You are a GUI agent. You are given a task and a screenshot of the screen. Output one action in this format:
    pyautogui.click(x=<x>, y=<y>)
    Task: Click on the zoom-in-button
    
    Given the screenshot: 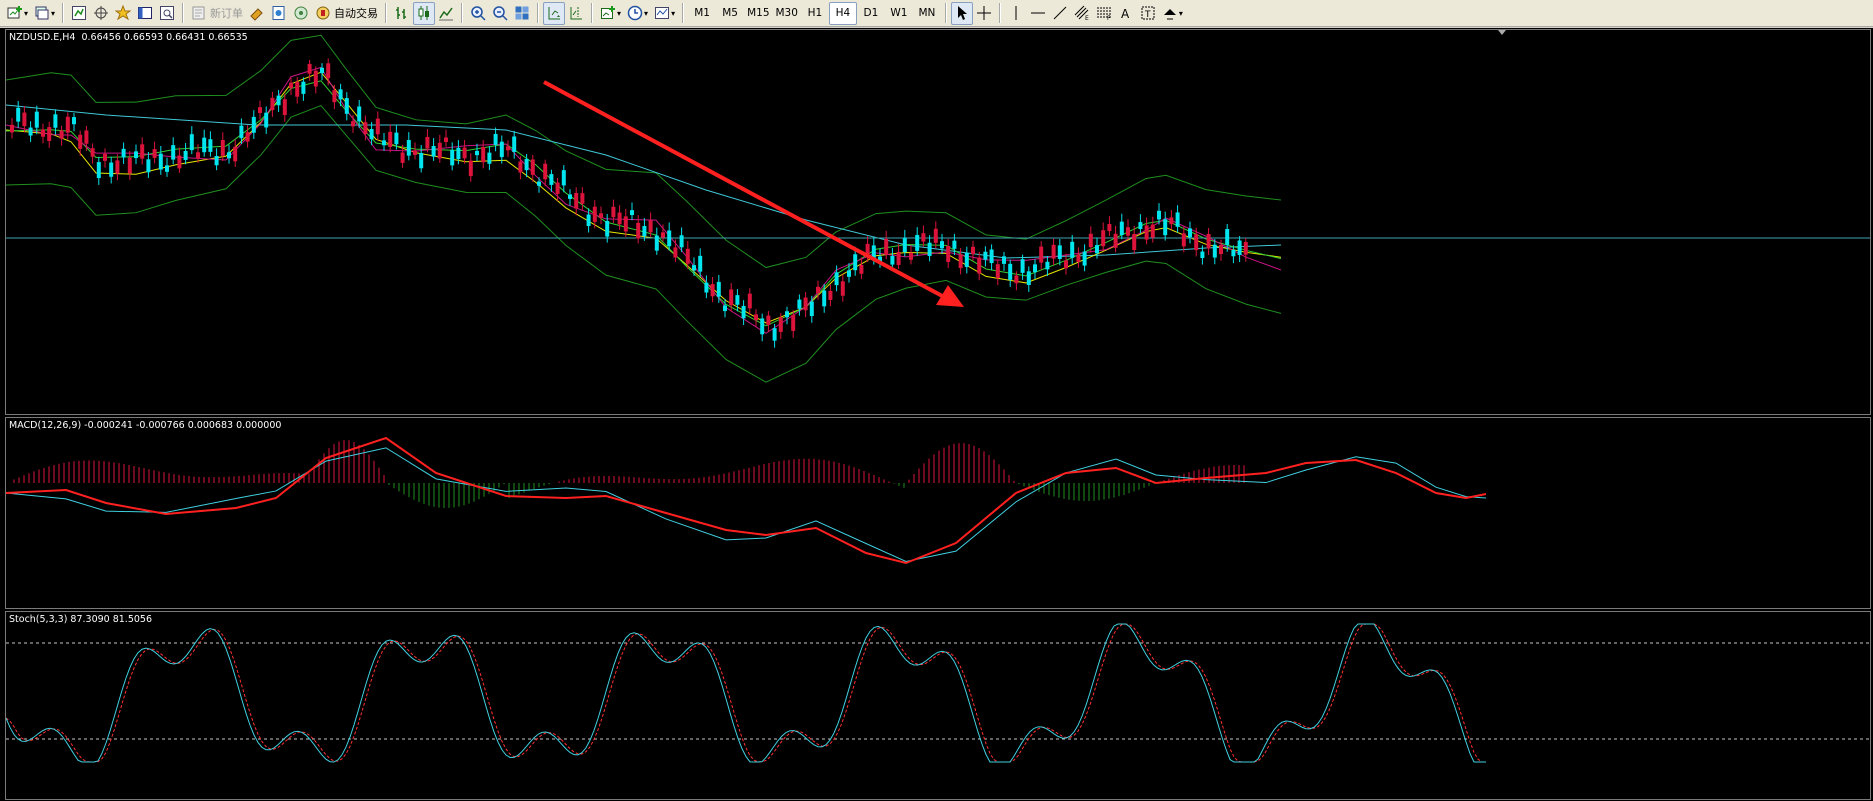 What is the action you would take?
    pyautogui.click(x=478, y=13)
    